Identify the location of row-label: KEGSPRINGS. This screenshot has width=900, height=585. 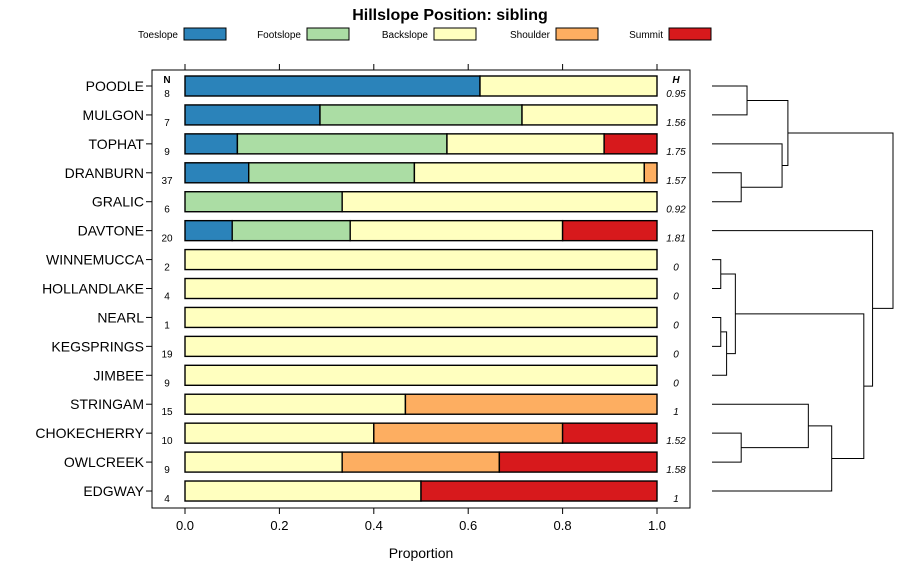
(97, 346).